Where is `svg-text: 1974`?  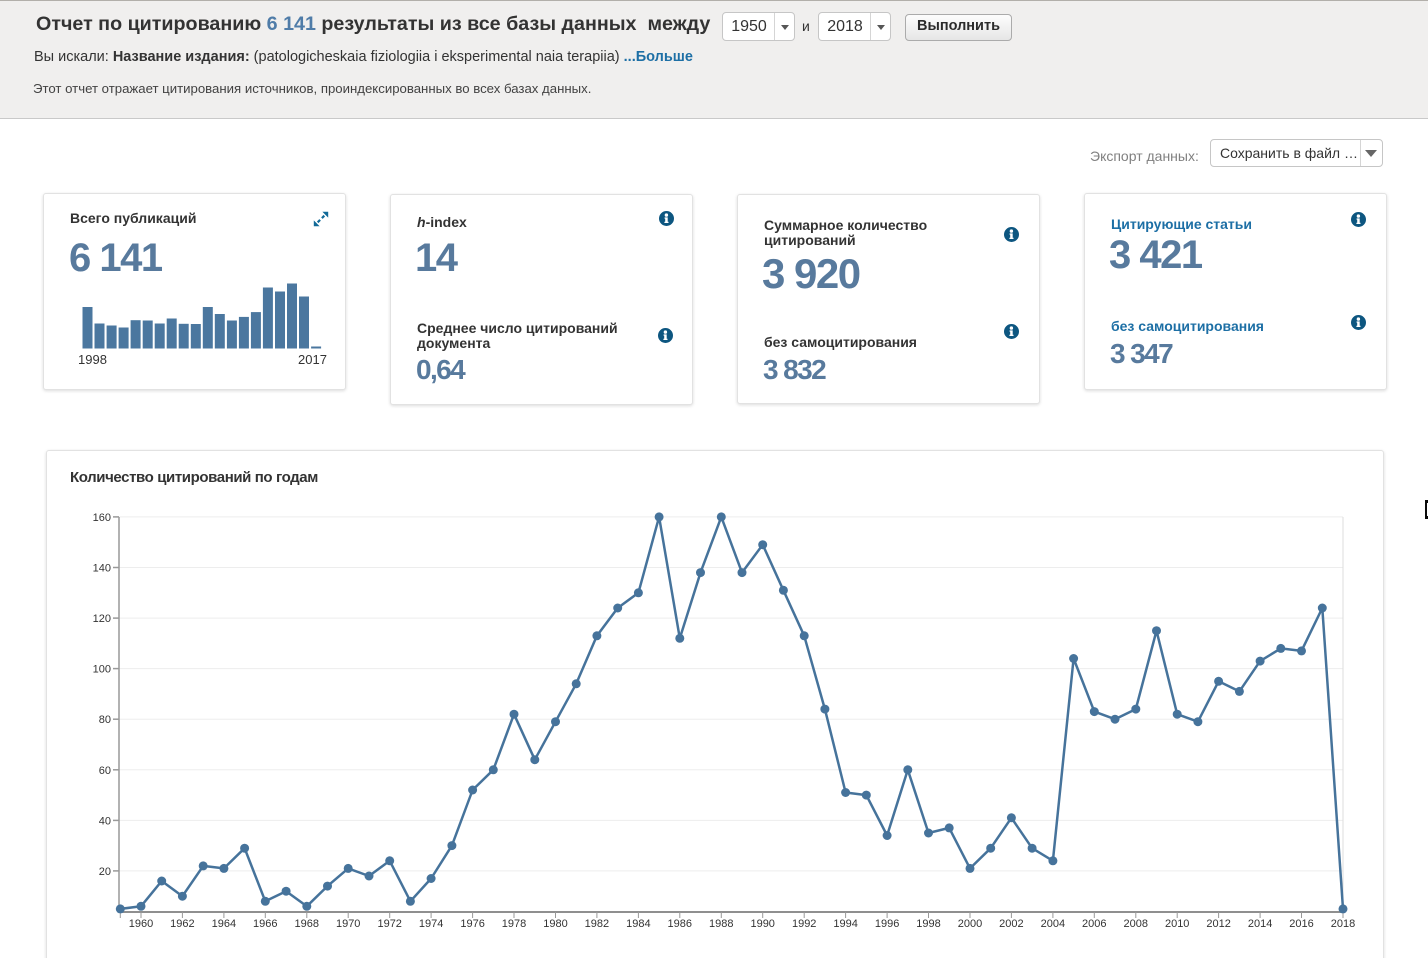
svg-text: 1974 is located at coordinates (431, 924).